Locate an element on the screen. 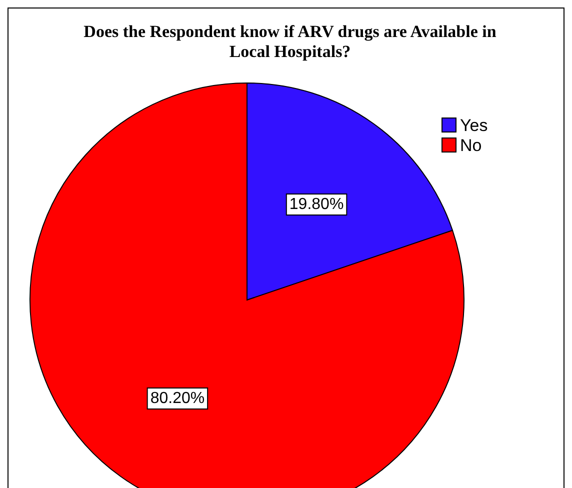 The image size is (572, 488). legend-label: Yes is located at coordinates (474, 125).